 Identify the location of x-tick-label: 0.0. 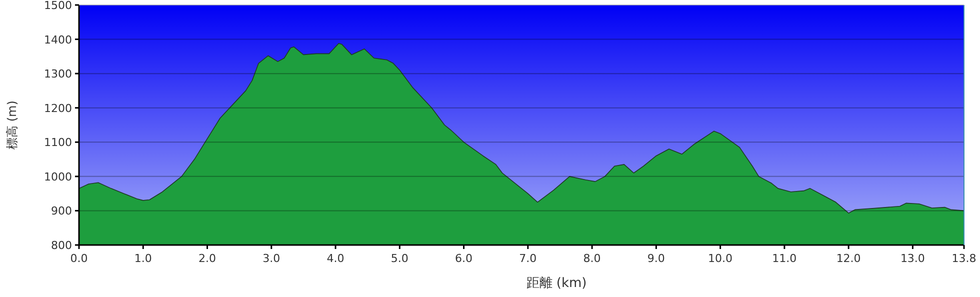
(79, 258).